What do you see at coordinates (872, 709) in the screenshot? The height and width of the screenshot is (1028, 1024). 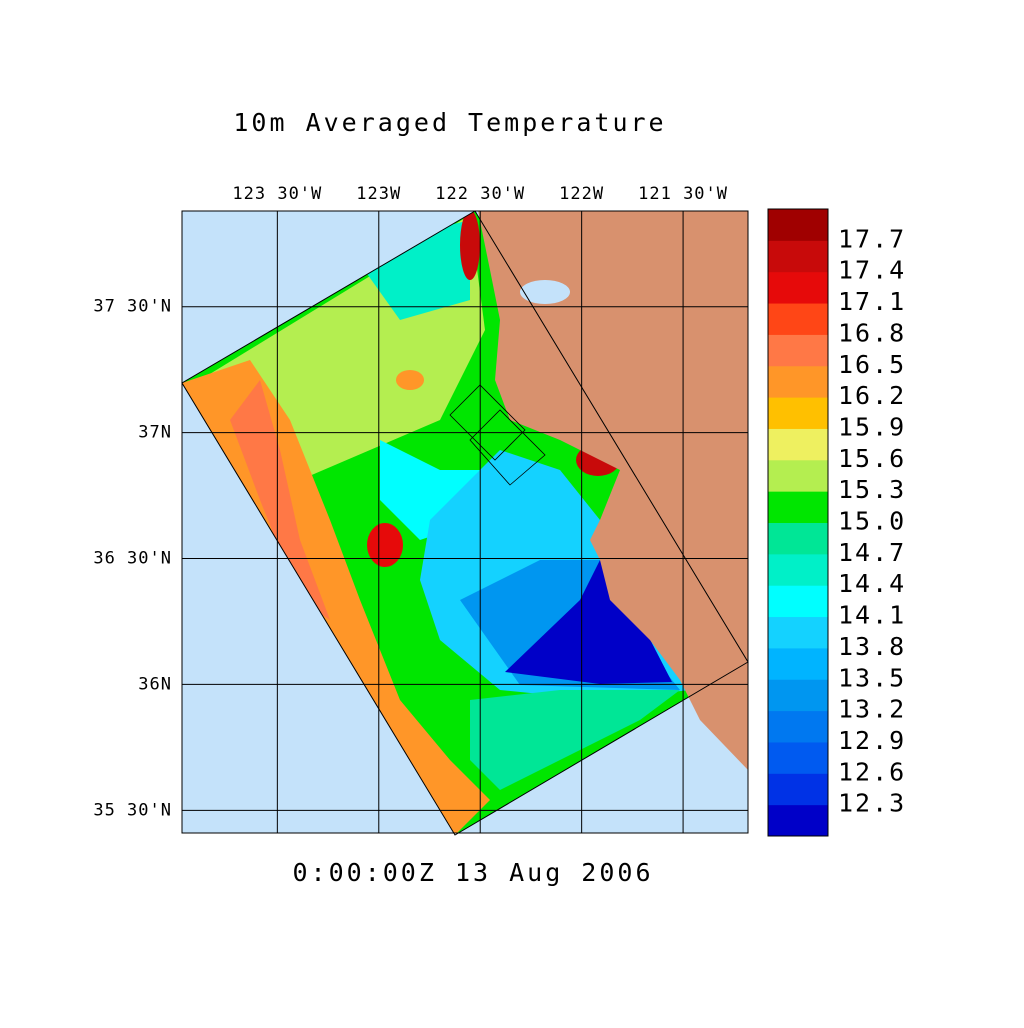 I see `colorbar-label: 13.2` at bounding box center [872, 709].